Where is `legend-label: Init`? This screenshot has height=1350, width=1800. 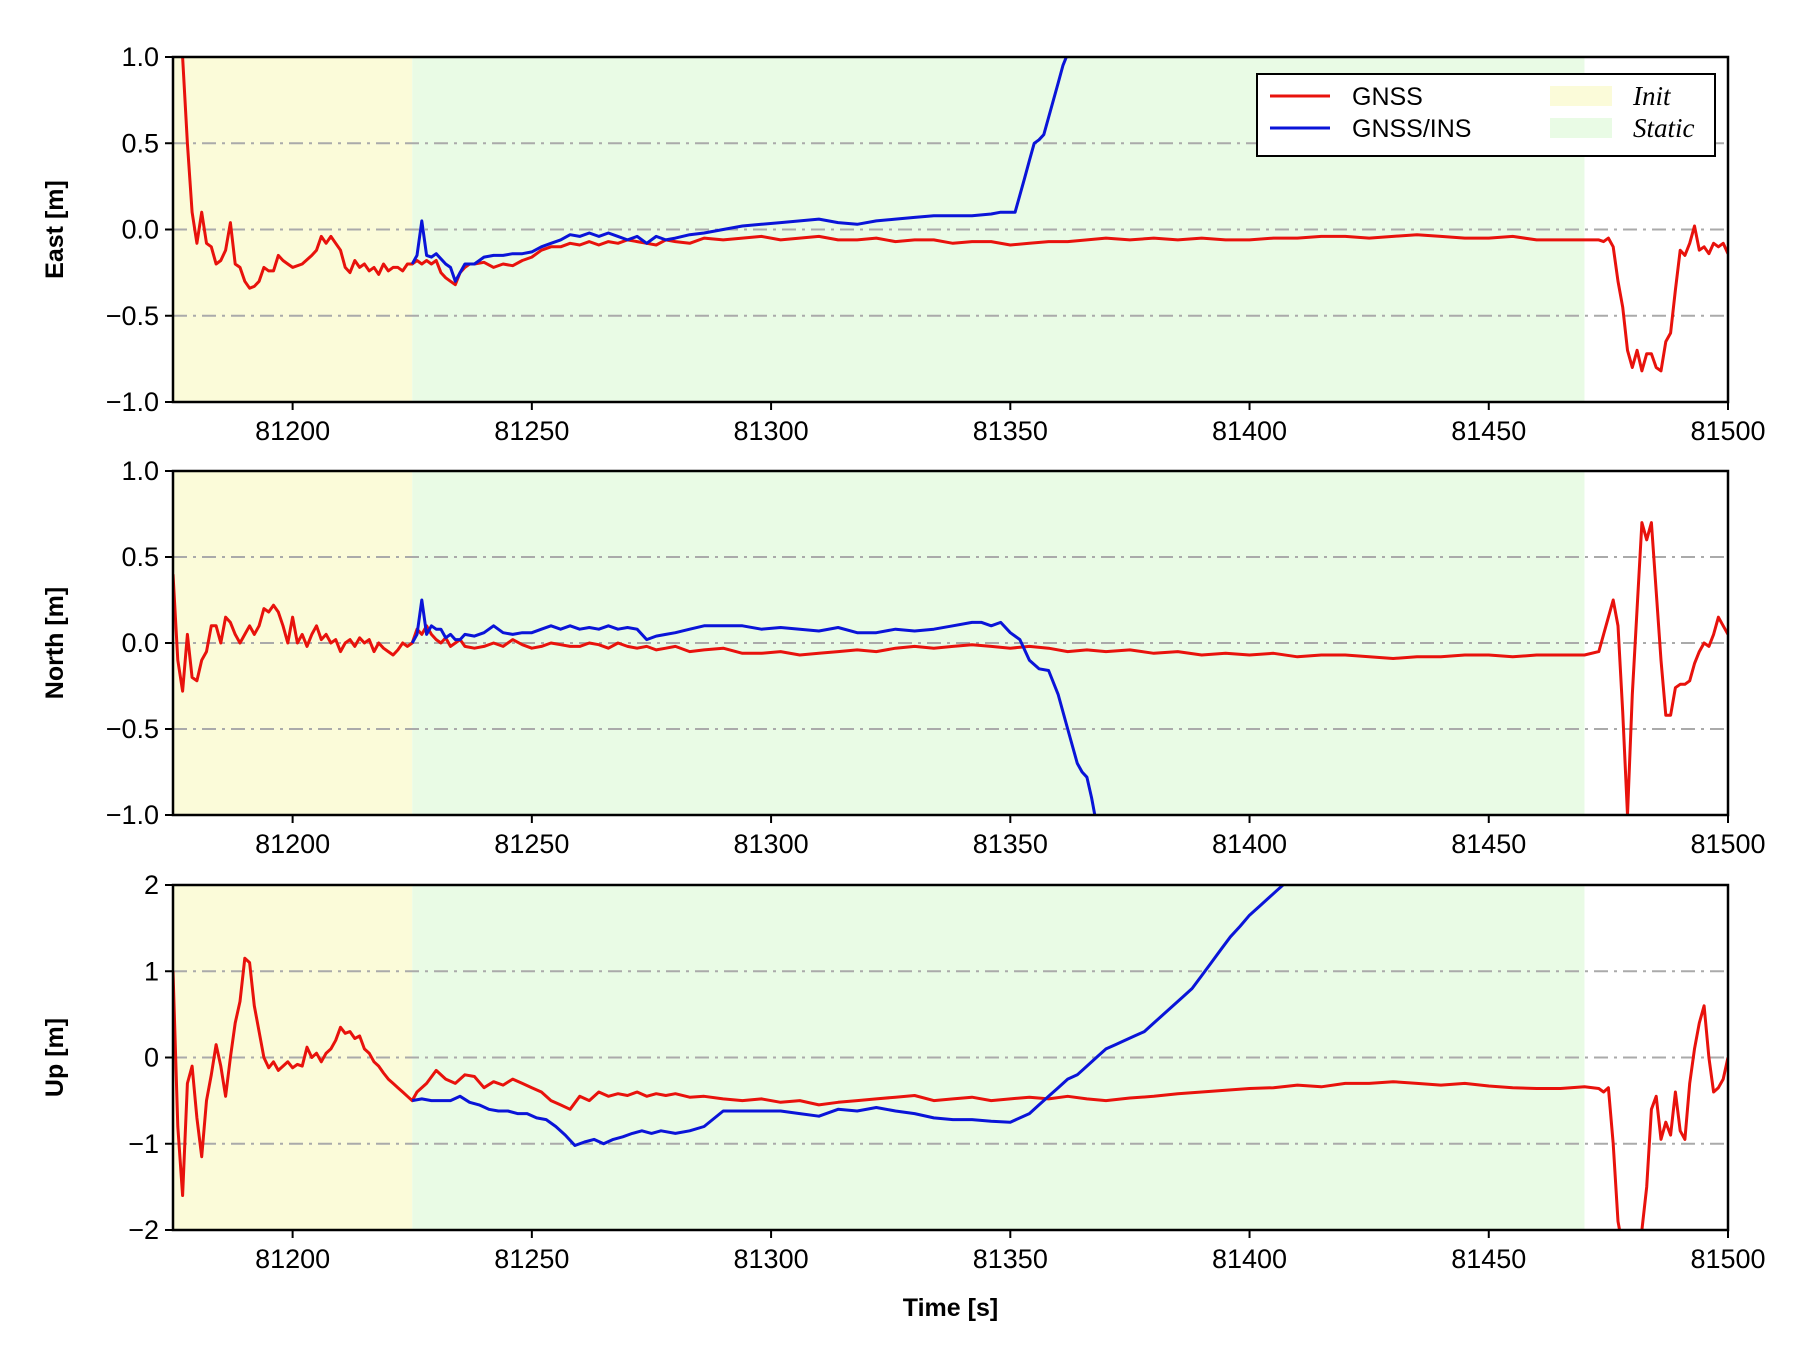
legend-label: Init is located at coordinates (1652, 96).